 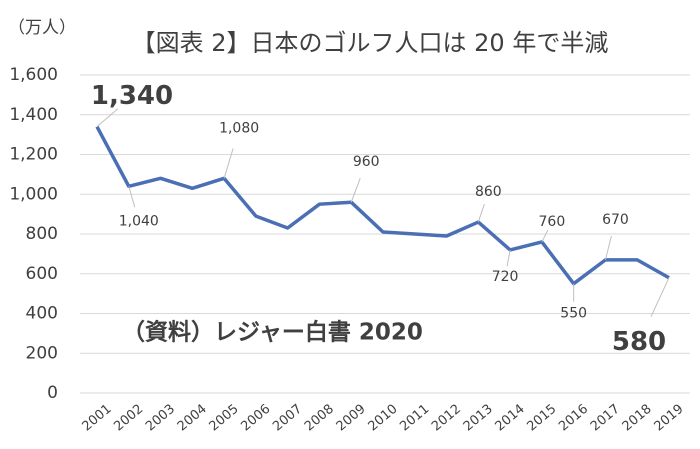 What do you see at coordinates (383, 418) in the screenshot?
I see `x-tick-label: 2010` at bounding box center [383, 418].